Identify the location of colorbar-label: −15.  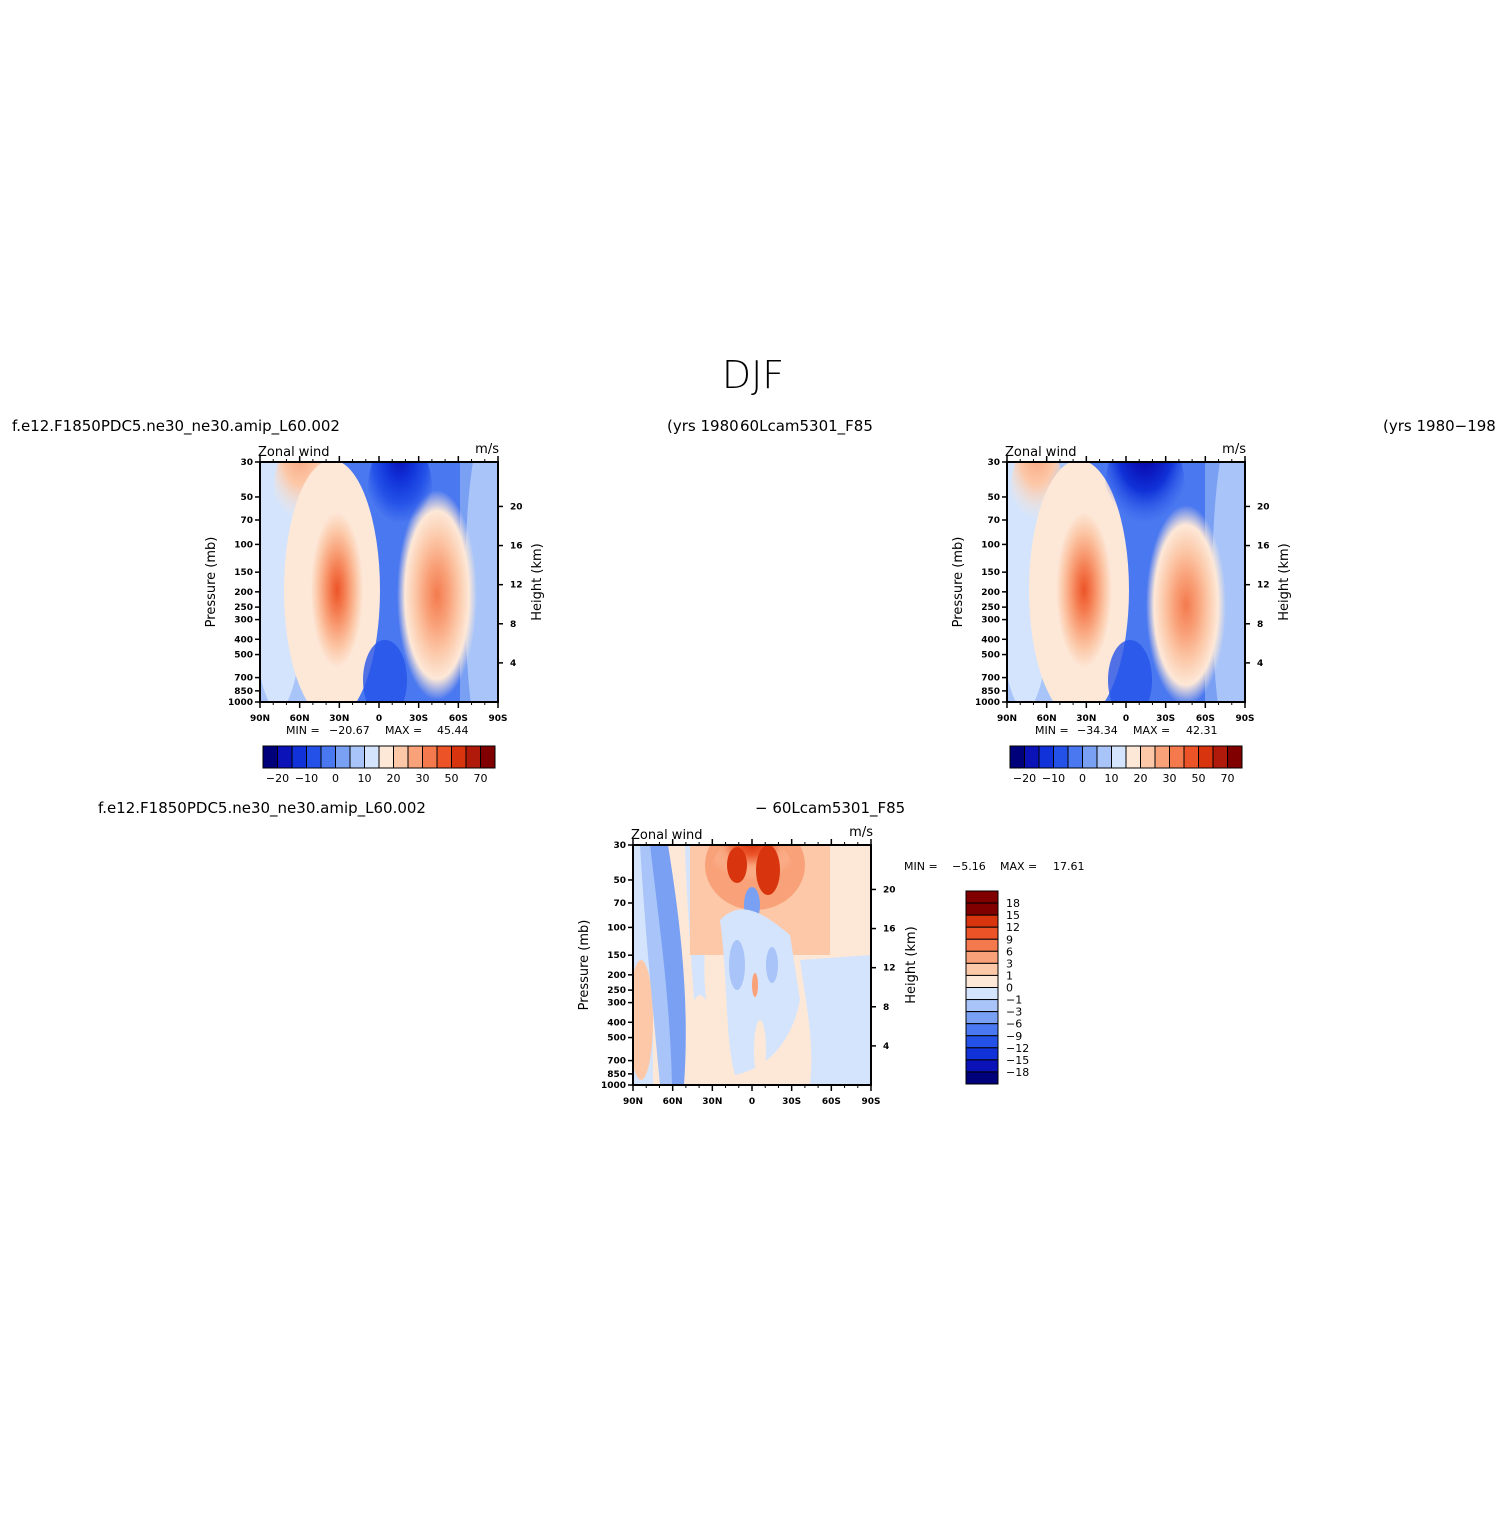
(1017, 1060).